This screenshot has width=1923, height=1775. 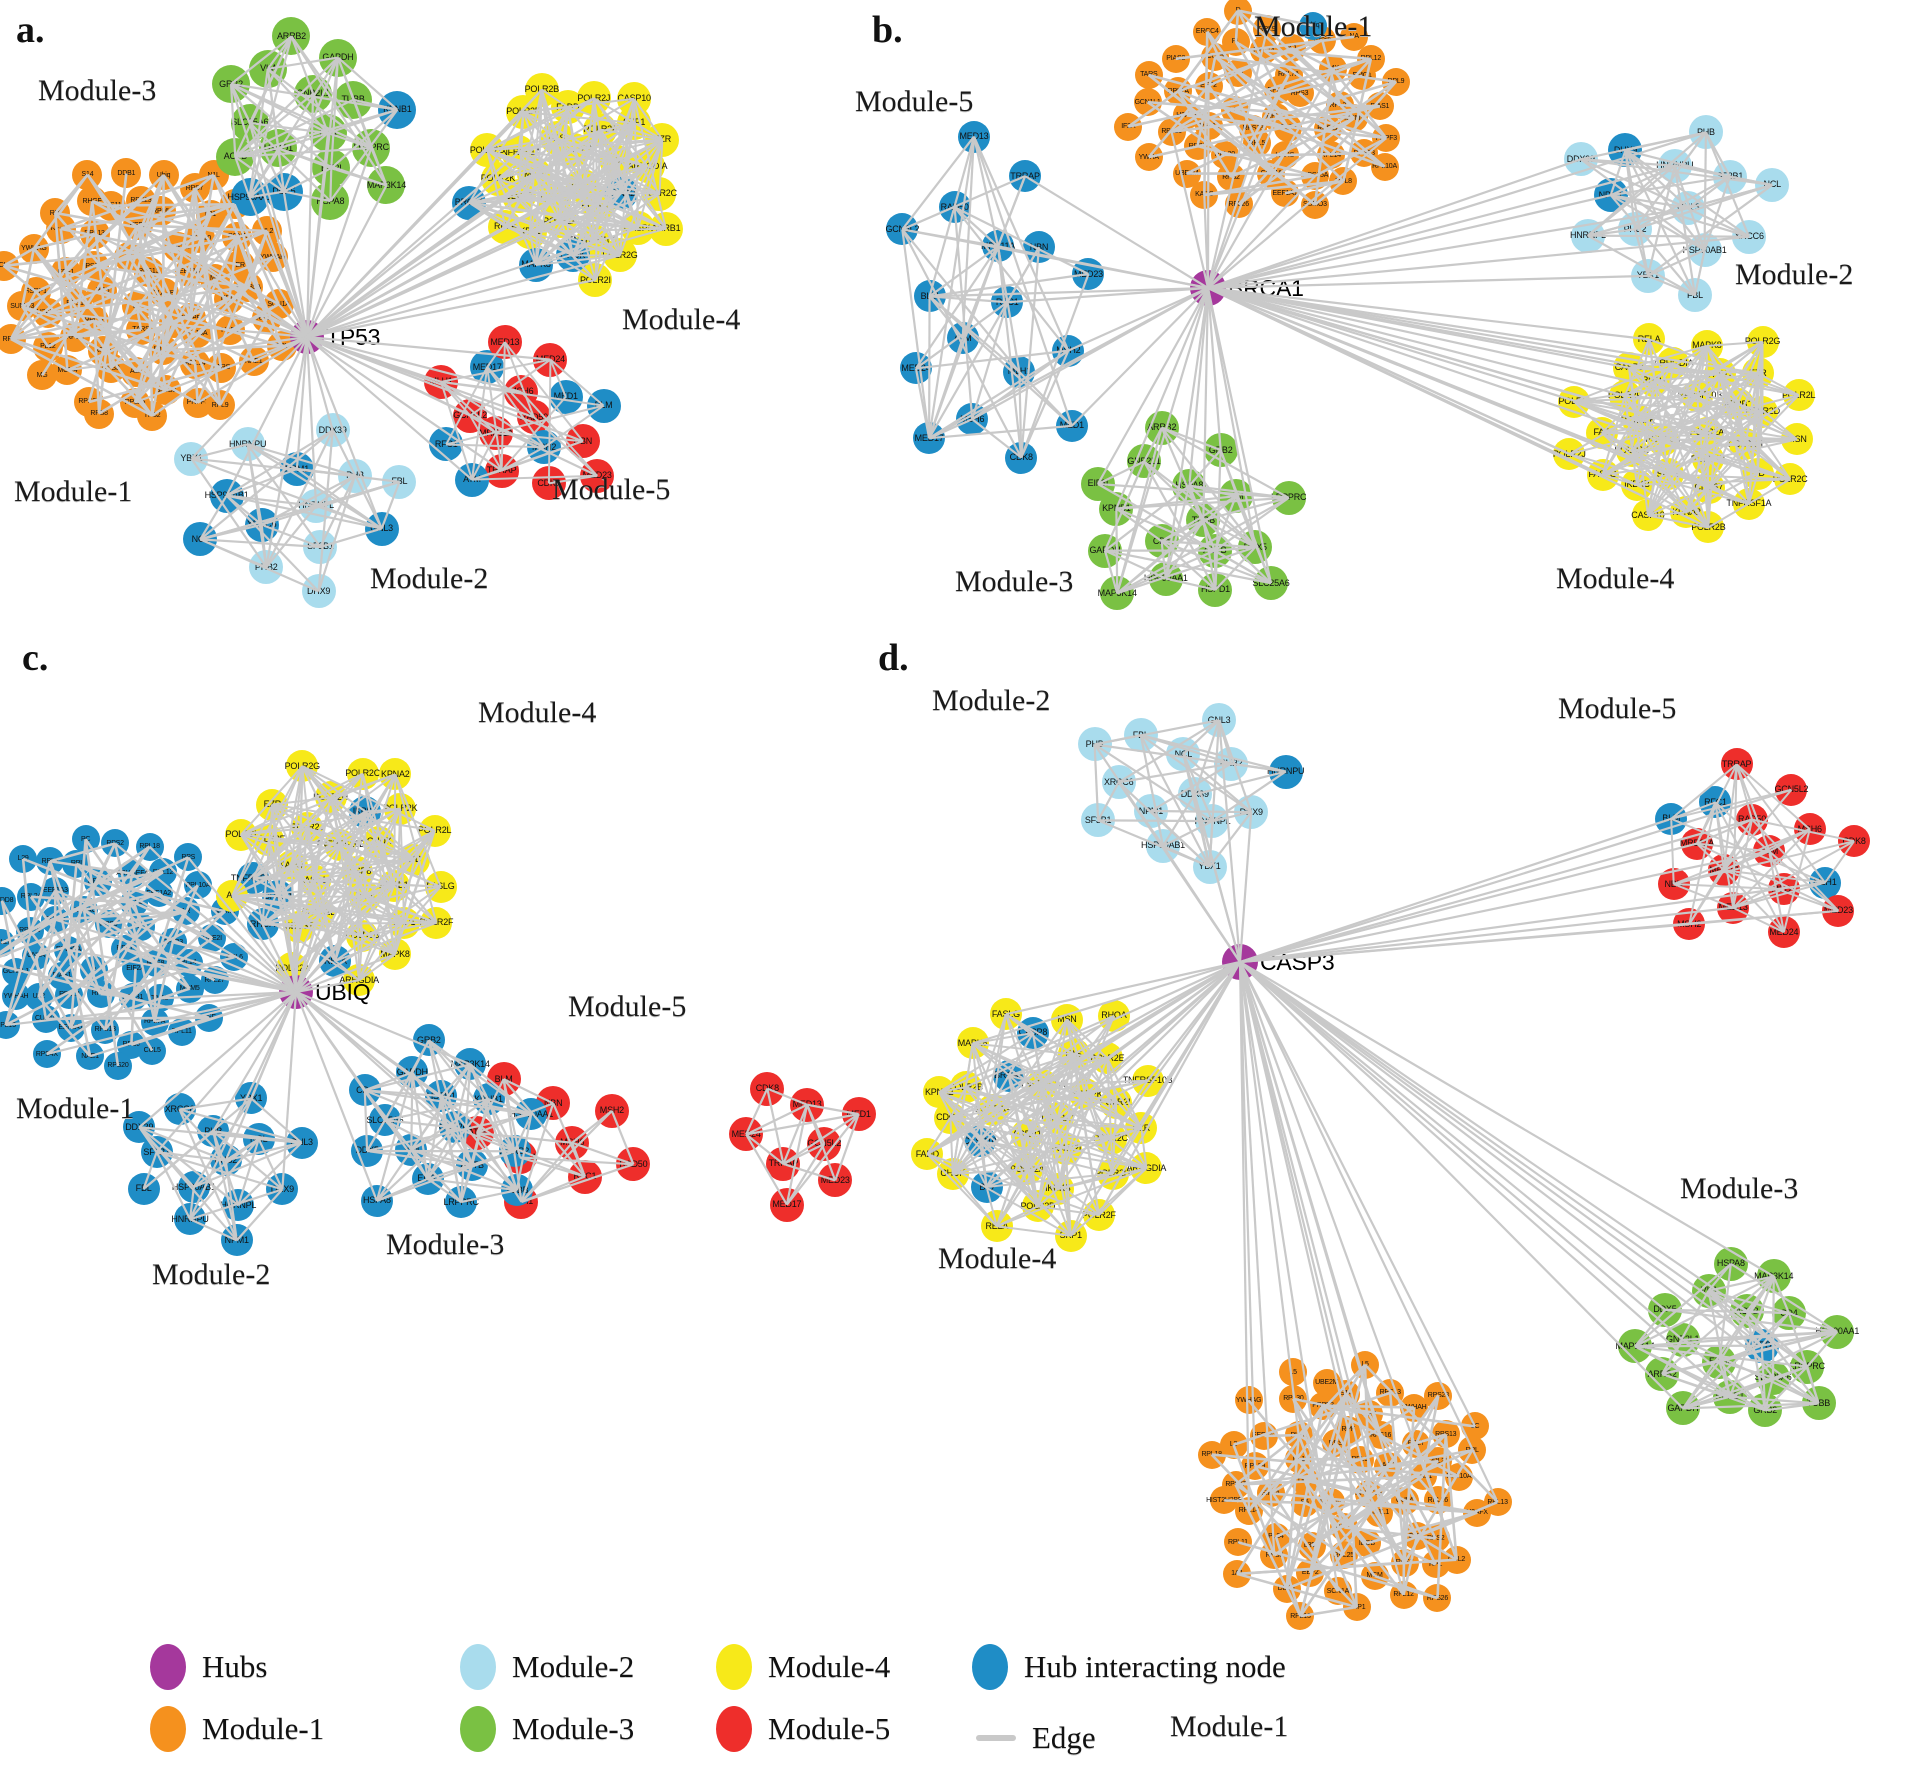 What do you see at coordinates (1610, 195) in the screenshot?
I see `node-b-module2-npm1: NPM1` at bounding box center [1610, 195].